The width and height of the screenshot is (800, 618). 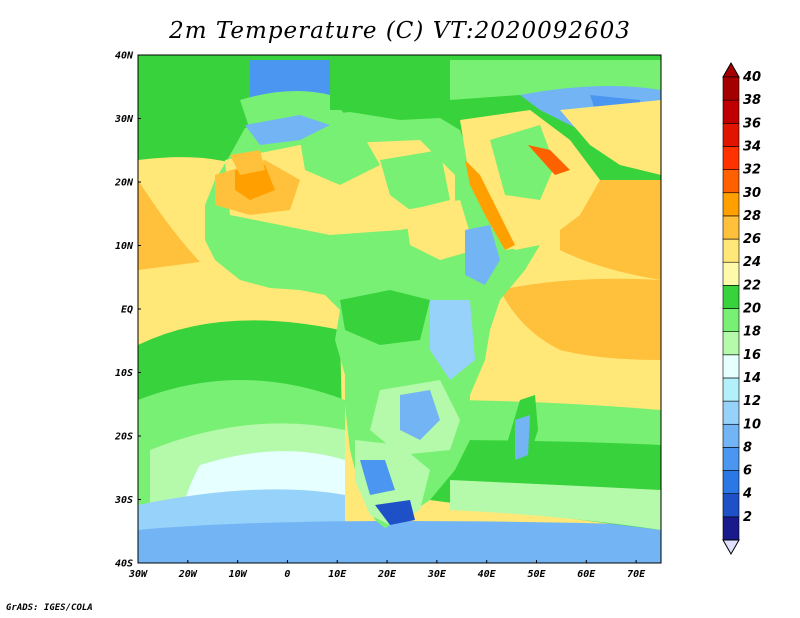 What do you see at coordinates (752, 146) in the screenshot?
I see `colorbar-level-label: 34` at bounding box center [752, 146].